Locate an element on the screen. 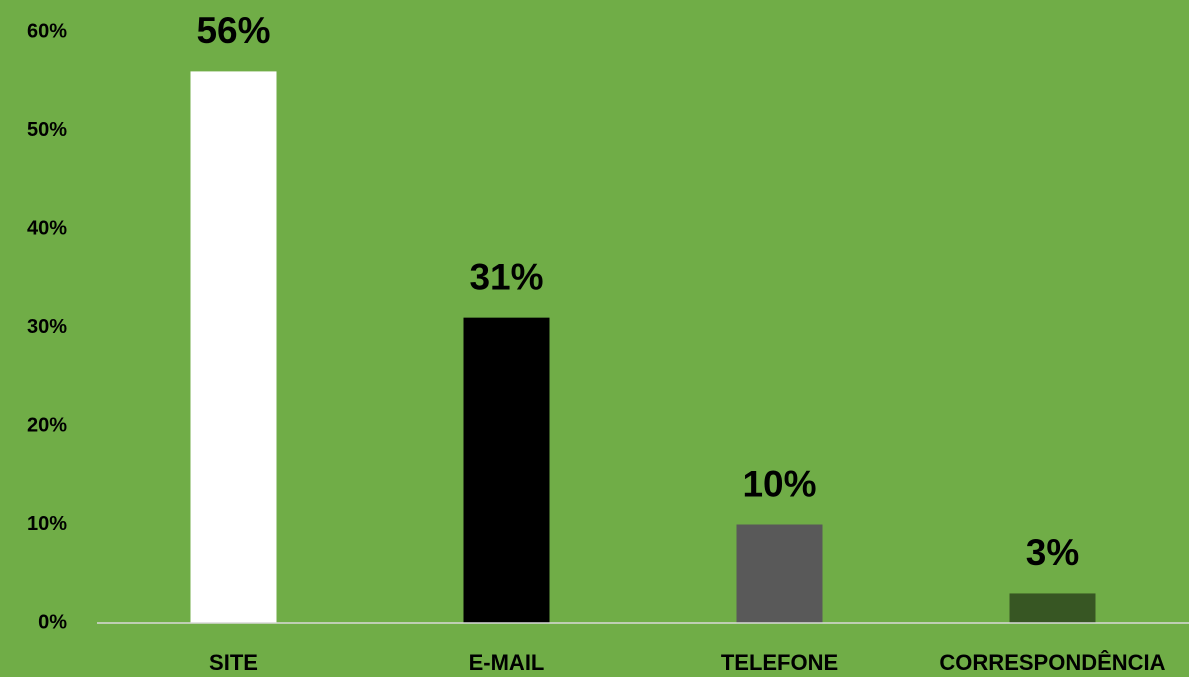 This screenshot has width=1189, height=677. value-label: 31% is located at coordinates (506, 276).